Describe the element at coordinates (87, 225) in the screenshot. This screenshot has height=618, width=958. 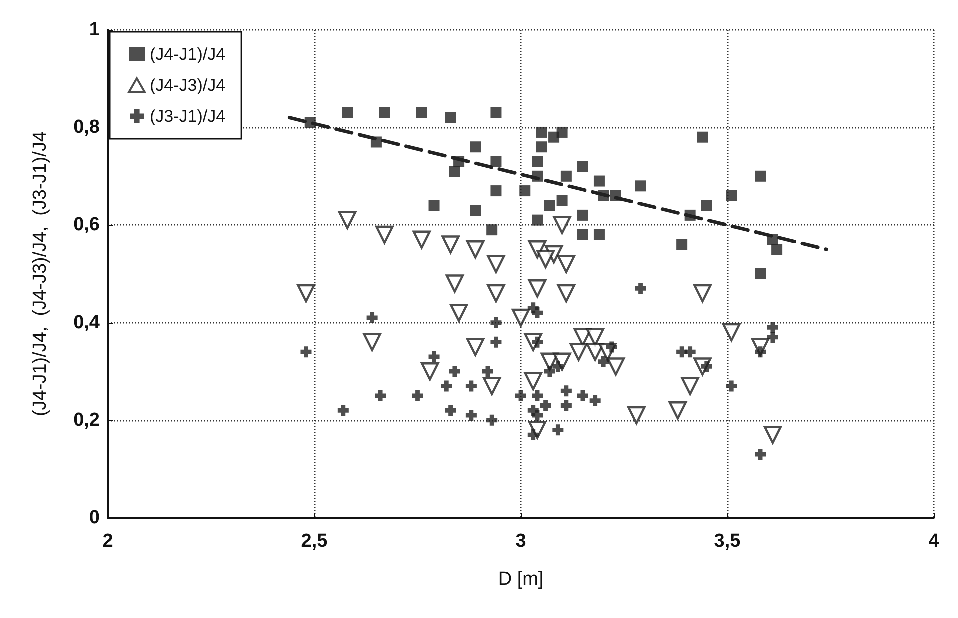
I see `y-tick-label: 0,6` at that location.